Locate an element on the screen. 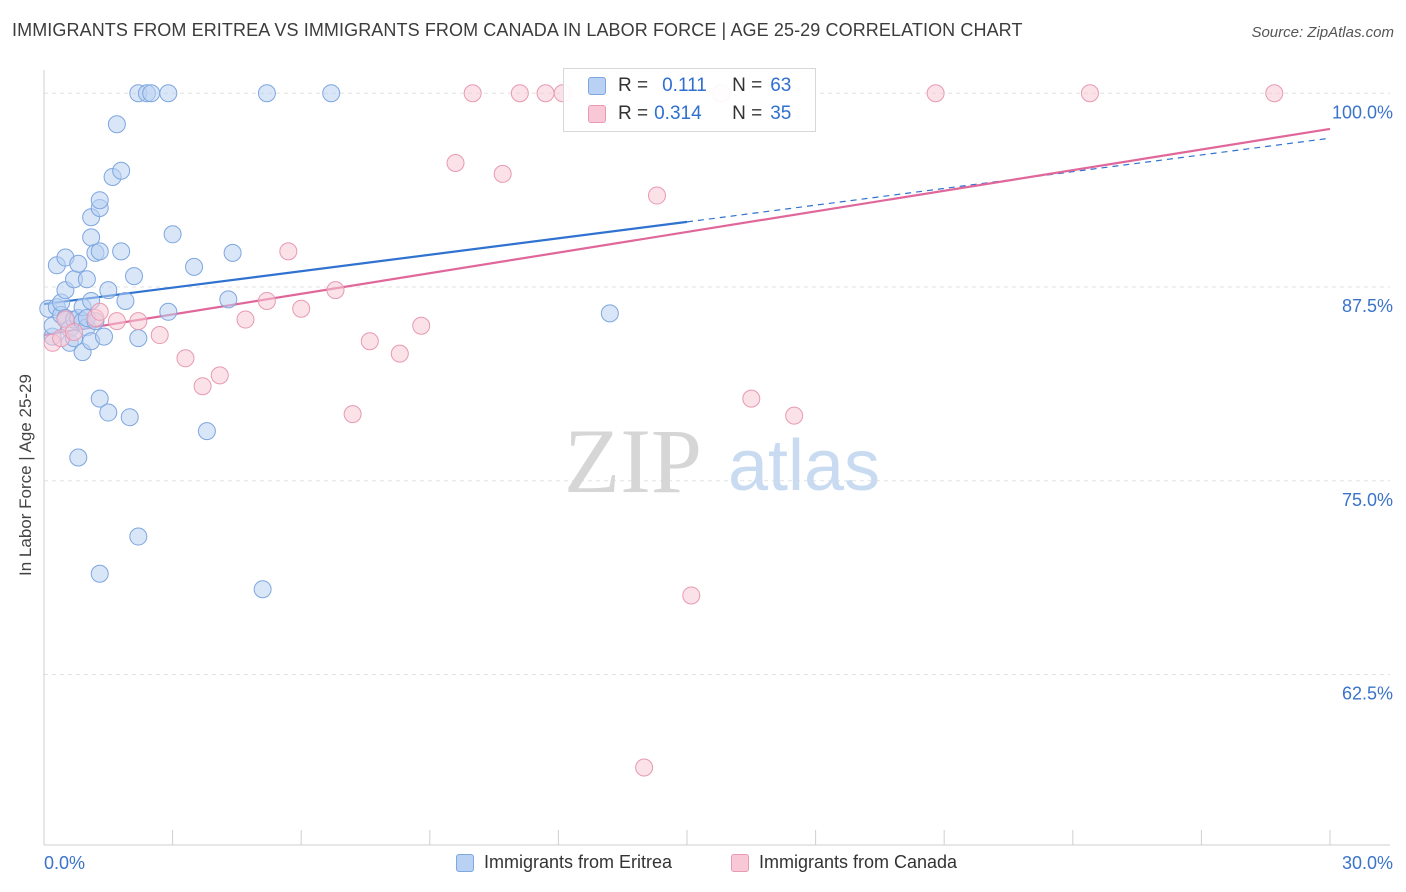 This screenshot has width=1406, height=892. source-label: Source: ZipAtlas.com is located at coordinates (1322, 32).